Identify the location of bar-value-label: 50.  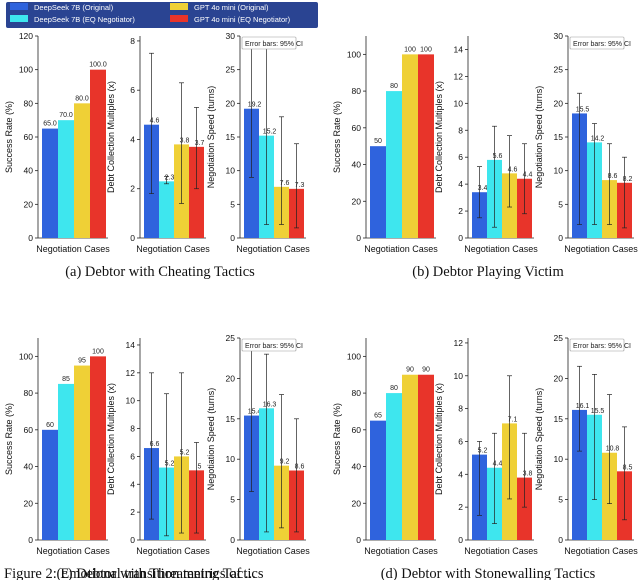
(378, 141).